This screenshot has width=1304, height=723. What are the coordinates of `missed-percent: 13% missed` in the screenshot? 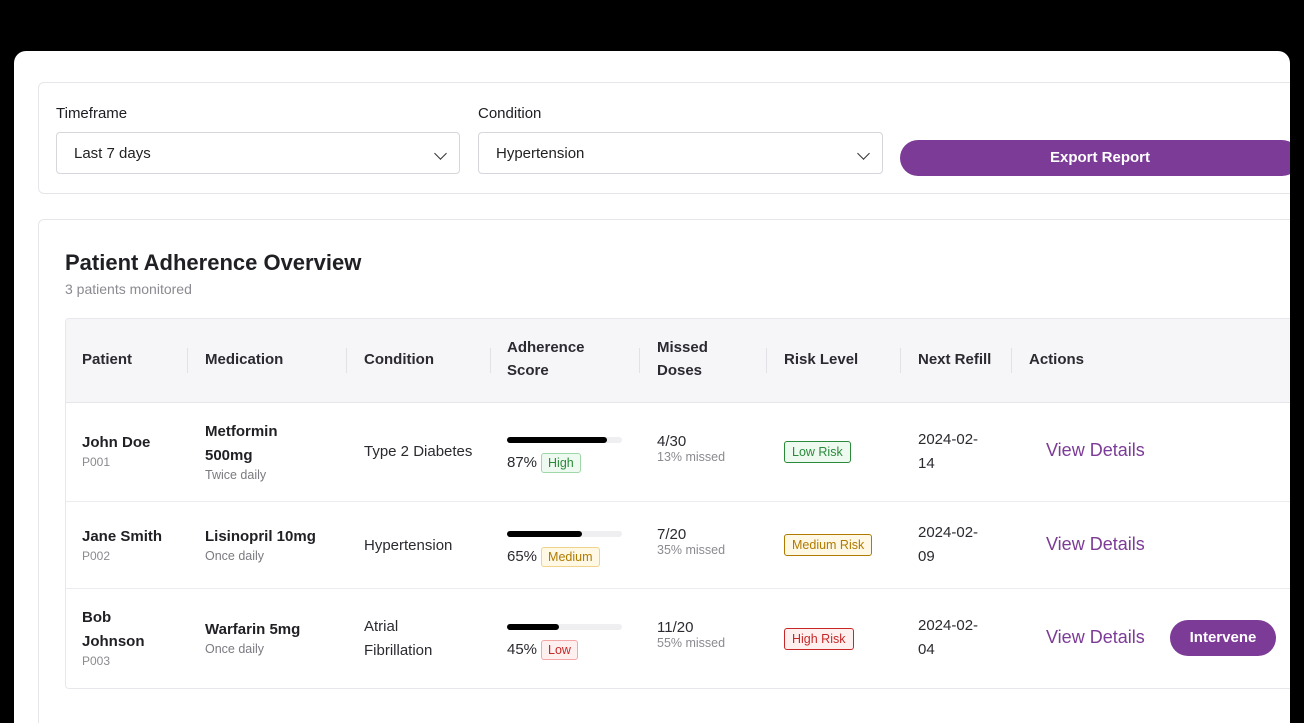 It's located at (691, 457).